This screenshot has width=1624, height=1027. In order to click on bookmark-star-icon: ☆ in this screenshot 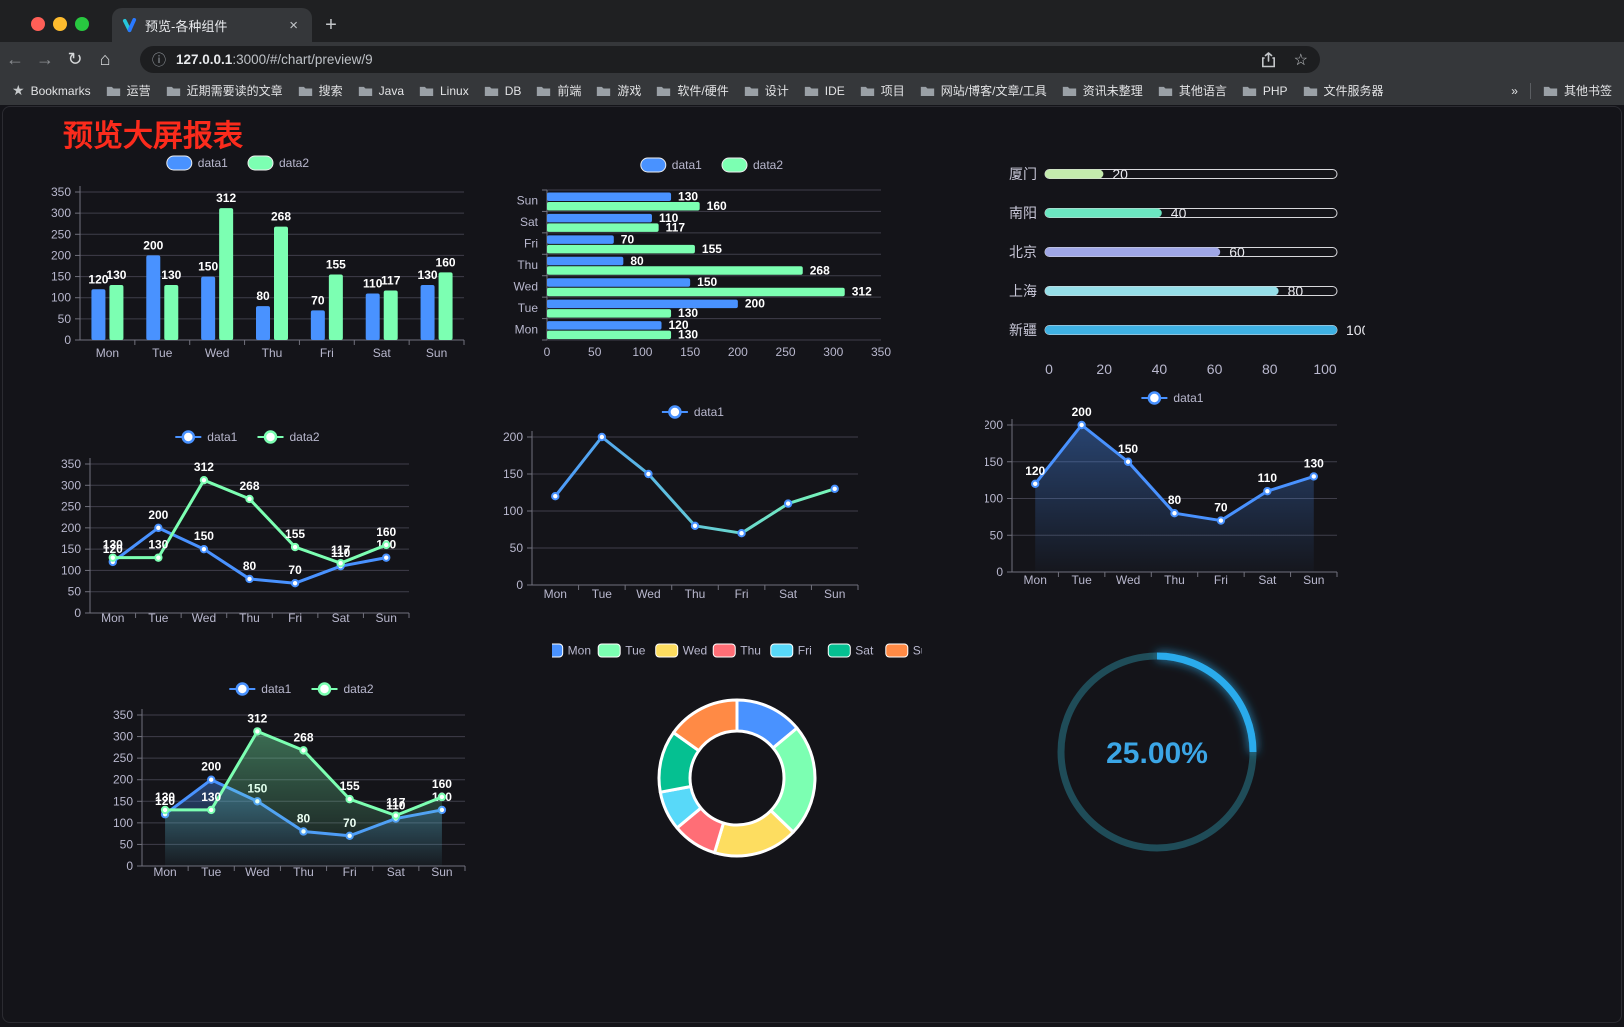, I will do `click(1300, 60)`.